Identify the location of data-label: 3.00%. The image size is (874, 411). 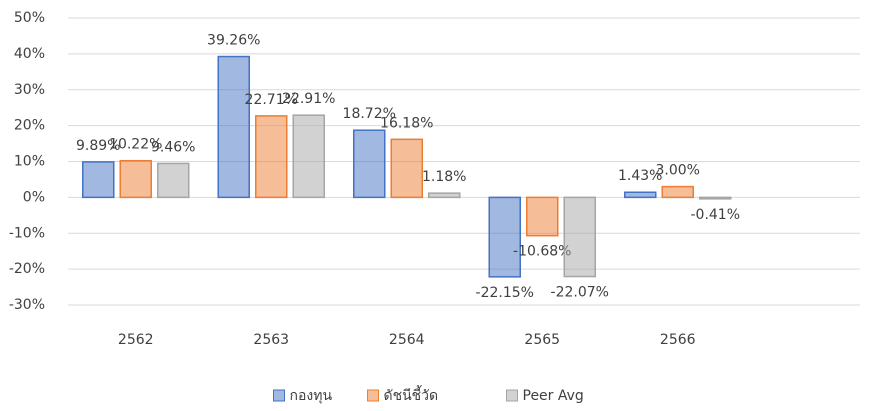
(678, 171).